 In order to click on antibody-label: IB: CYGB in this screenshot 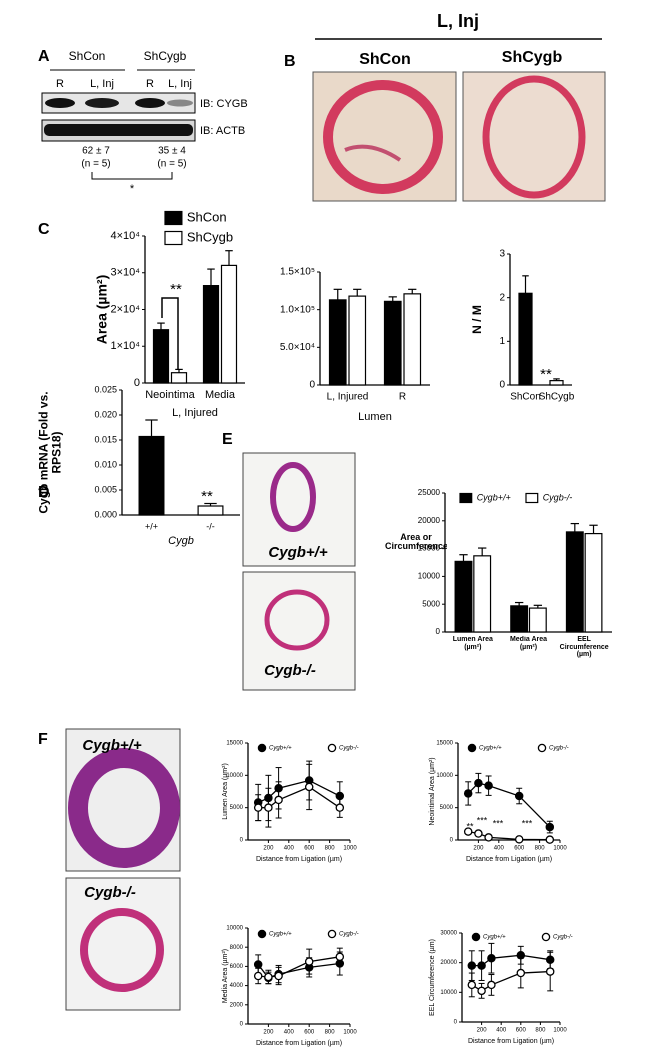, I will do `click(224, 104)`.